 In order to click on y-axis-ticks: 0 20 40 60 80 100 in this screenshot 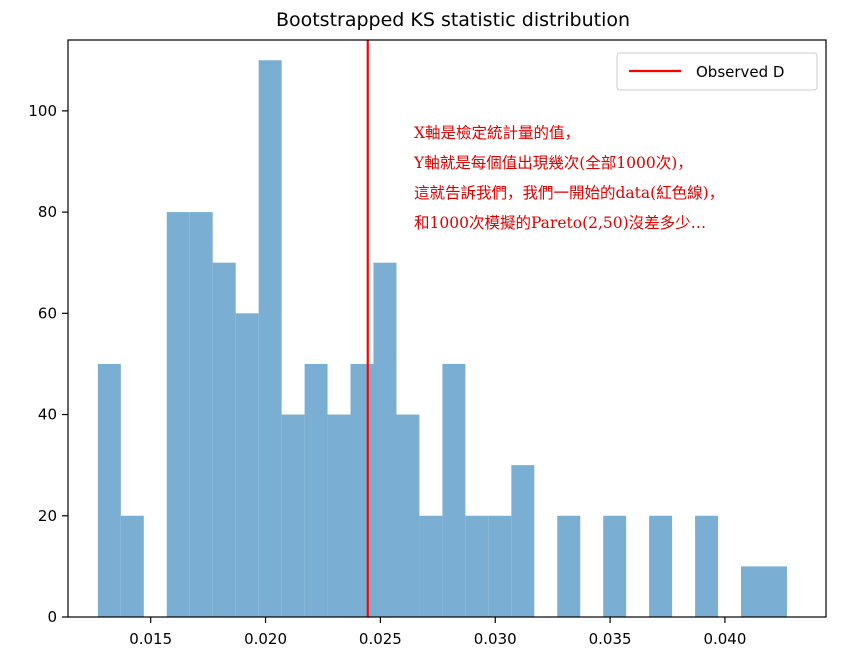, I will do `click(48, 364)`.